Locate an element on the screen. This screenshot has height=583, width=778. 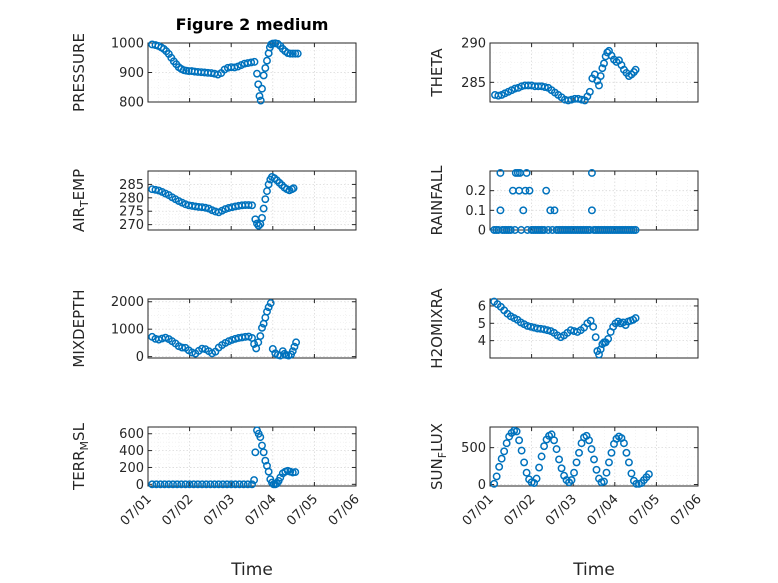
y-axis-label: TERRMSL is located at coordinates (80, 456).